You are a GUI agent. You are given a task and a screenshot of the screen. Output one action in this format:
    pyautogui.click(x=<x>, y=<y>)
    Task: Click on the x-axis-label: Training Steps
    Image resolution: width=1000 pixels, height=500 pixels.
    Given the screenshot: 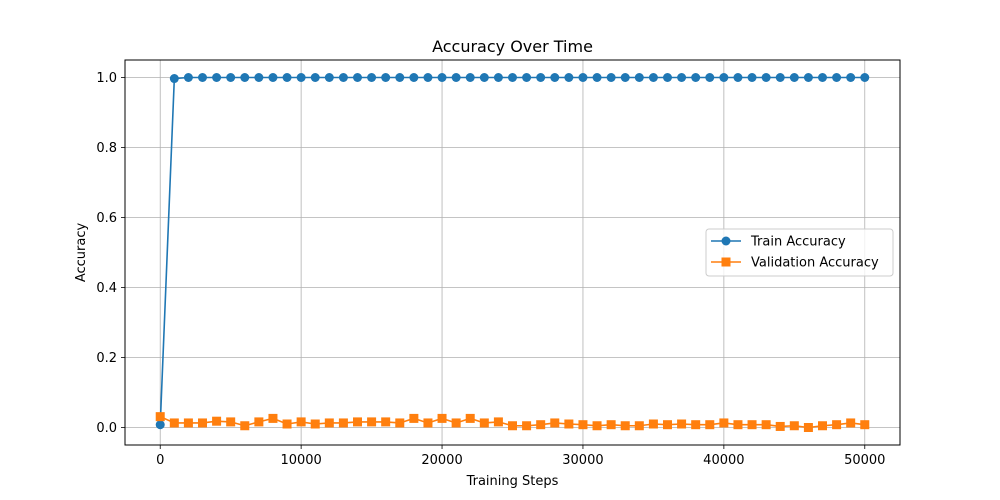 What is the action you would take?
    pyautogui.click(x=512, y=481)
    